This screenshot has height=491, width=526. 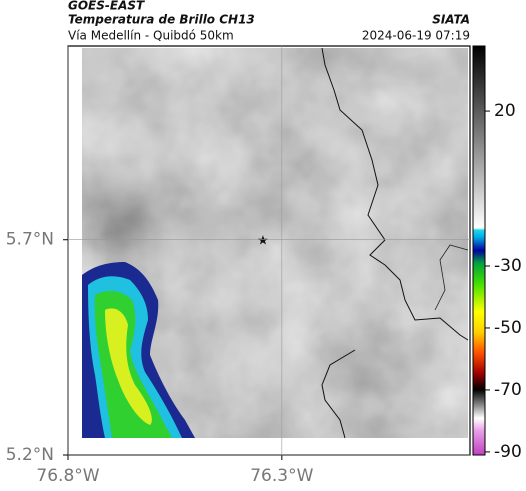 I want to click on product: Temperatura de Brillo CH13, so click(x=161, y=20).